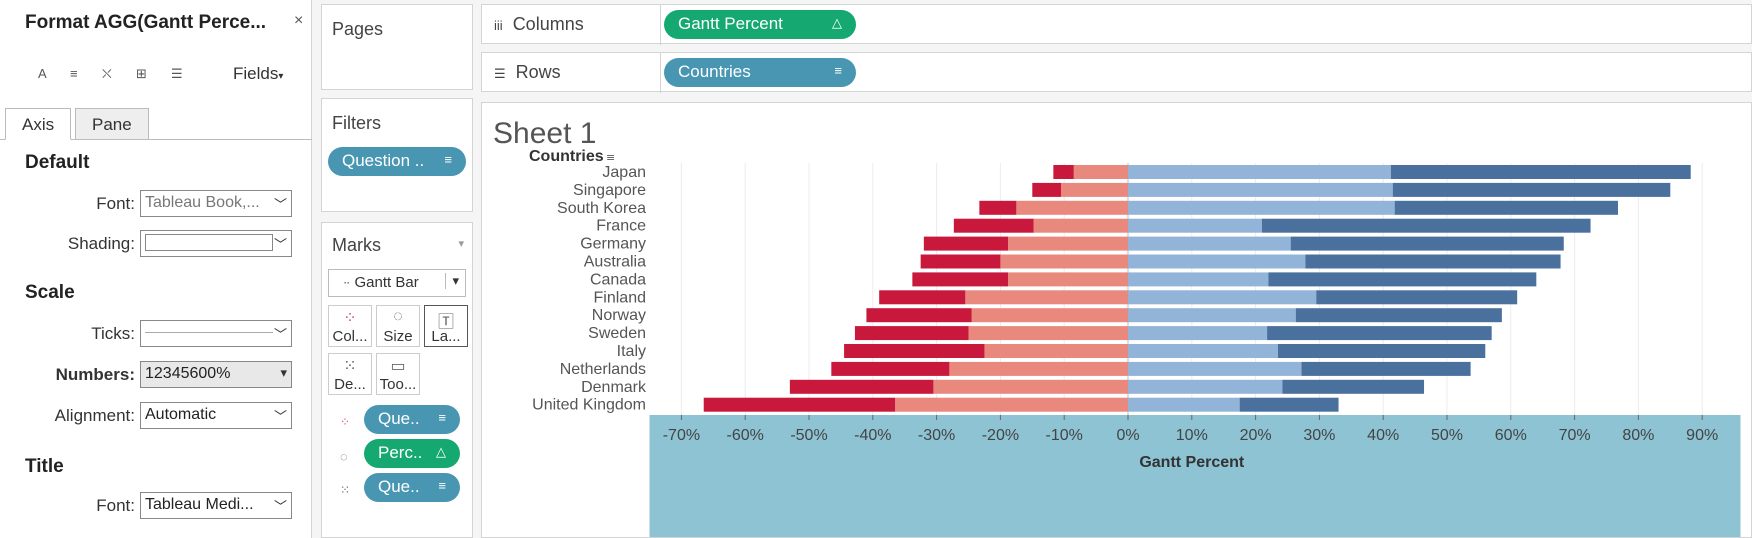 The height and width of the screenshot is (538, 1752). Describe the element at coordinates (42, 73) in the screenshot. I see `font-format-icon: A` at that location.